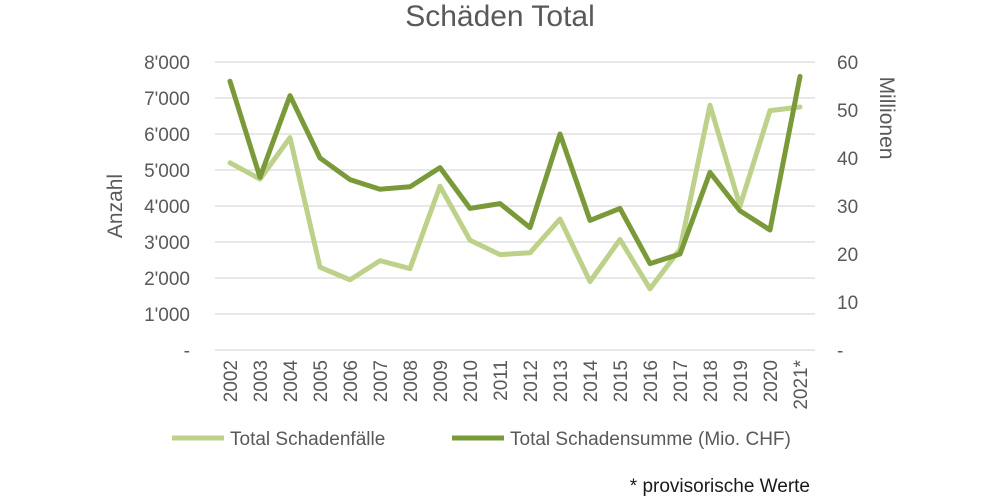 Image resolution: width=1000 pixels, height=500 pixels. Describe the element at coordinates (650, 439) in the screenshot. I see `legend-item-schadensumme: Total Schadensumme (Mio. CHF)` at that location.